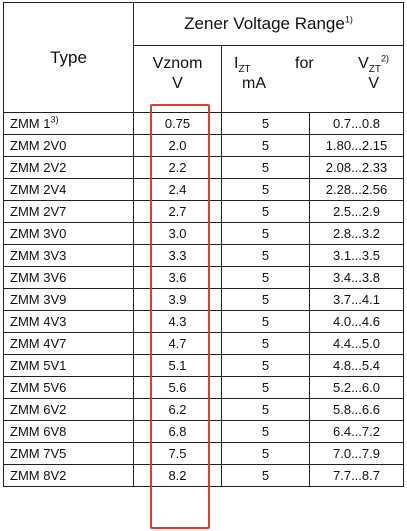 Image resolution: width=407 pixels, height=531 pixels. What do you see at coordinates (68, 321) in the screenshot?
I see `type-cell: ZMM 4V3` at bounding box center [68, 321].